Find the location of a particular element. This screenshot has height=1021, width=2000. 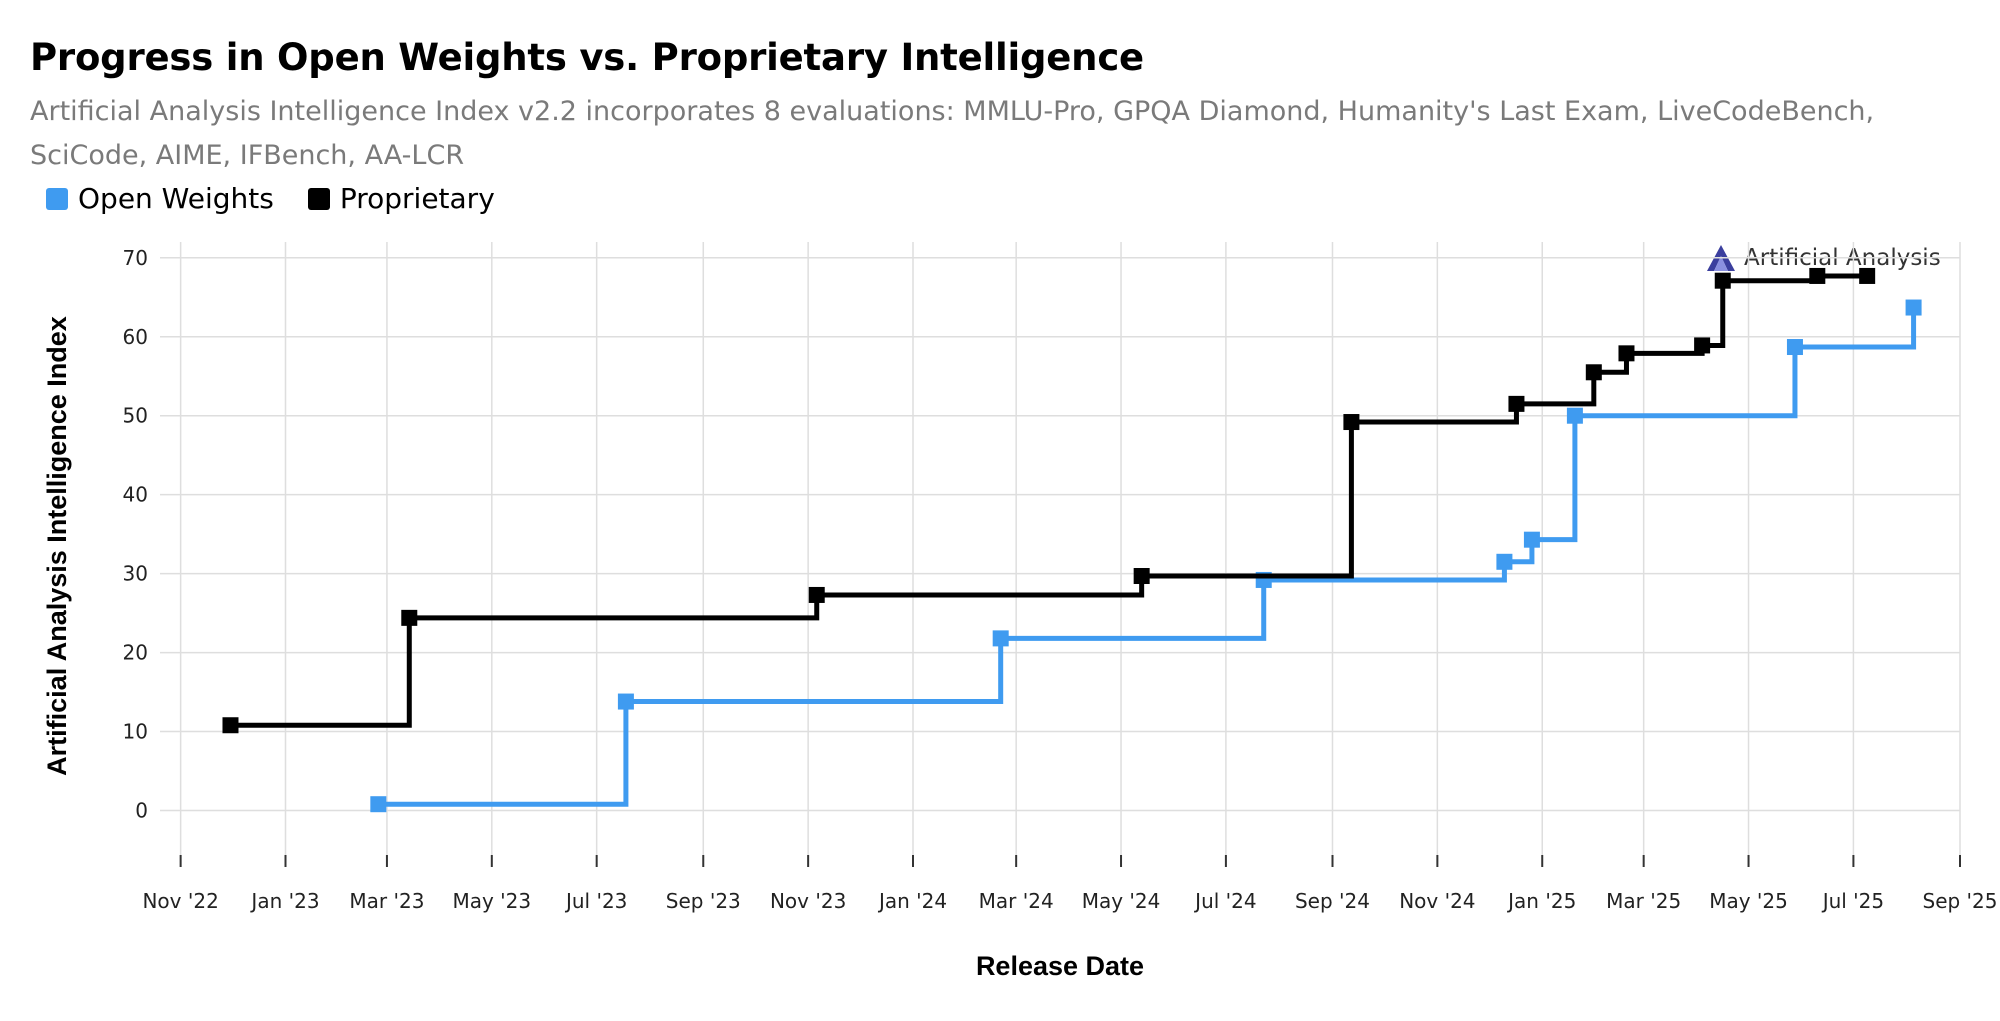

x-tick-label: Nov '24 is located at coordinates (1437, 901).